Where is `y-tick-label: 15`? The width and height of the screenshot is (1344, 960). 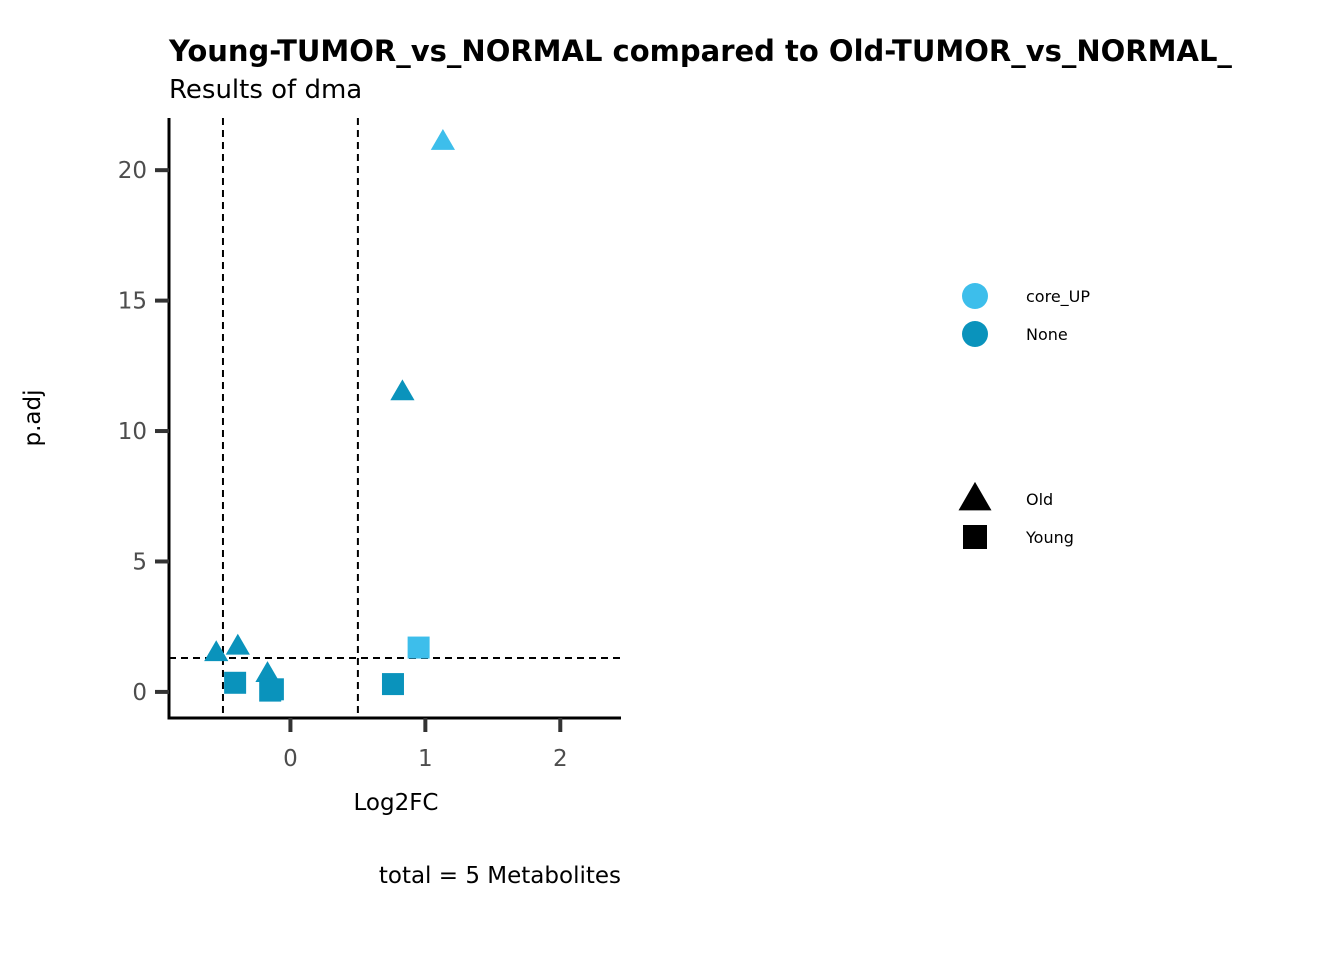
y-tick-label: 15 is located at coordinates (132, 302).